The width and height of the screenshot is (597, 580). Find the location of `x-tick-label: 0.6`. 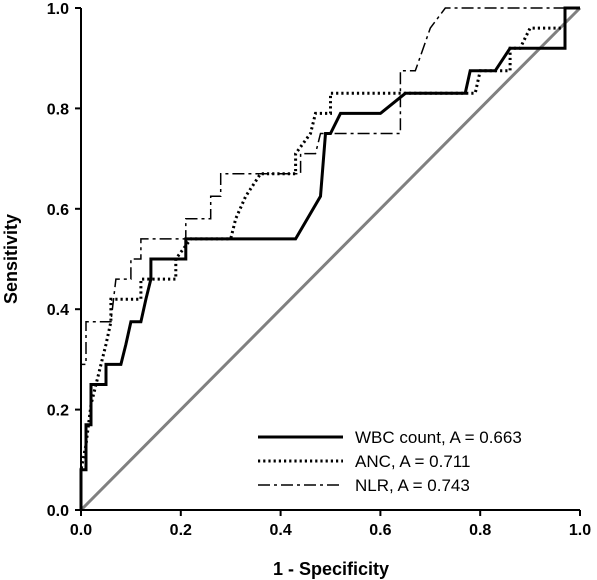

x-tick-label: 0.6 is located at coordinates (380, 530).